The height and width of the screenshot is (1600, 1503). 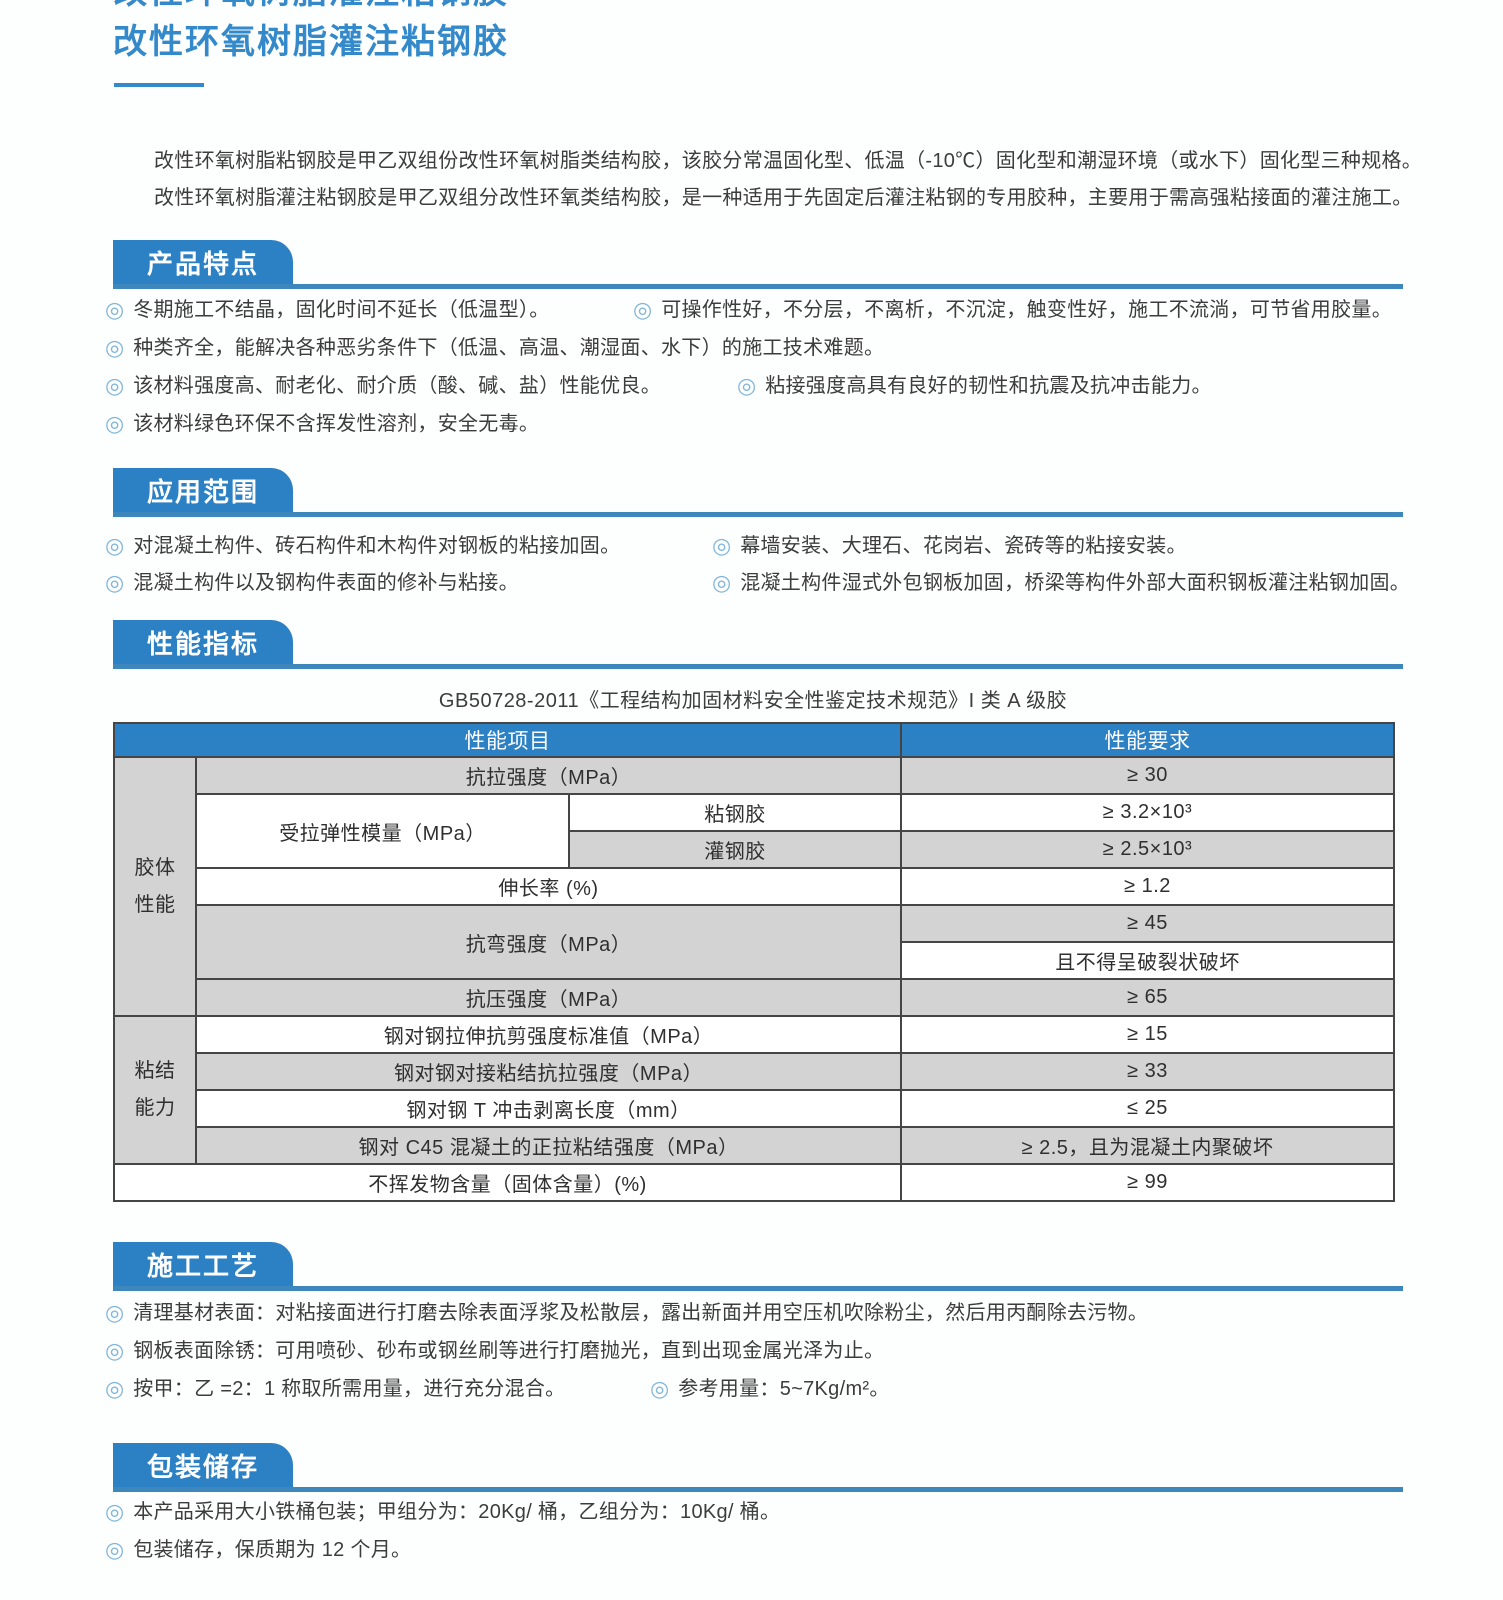 I want to click on table-row: 不挥发物含量（固体含量）(%) ≥ 99, so click(x=754, y=1182).